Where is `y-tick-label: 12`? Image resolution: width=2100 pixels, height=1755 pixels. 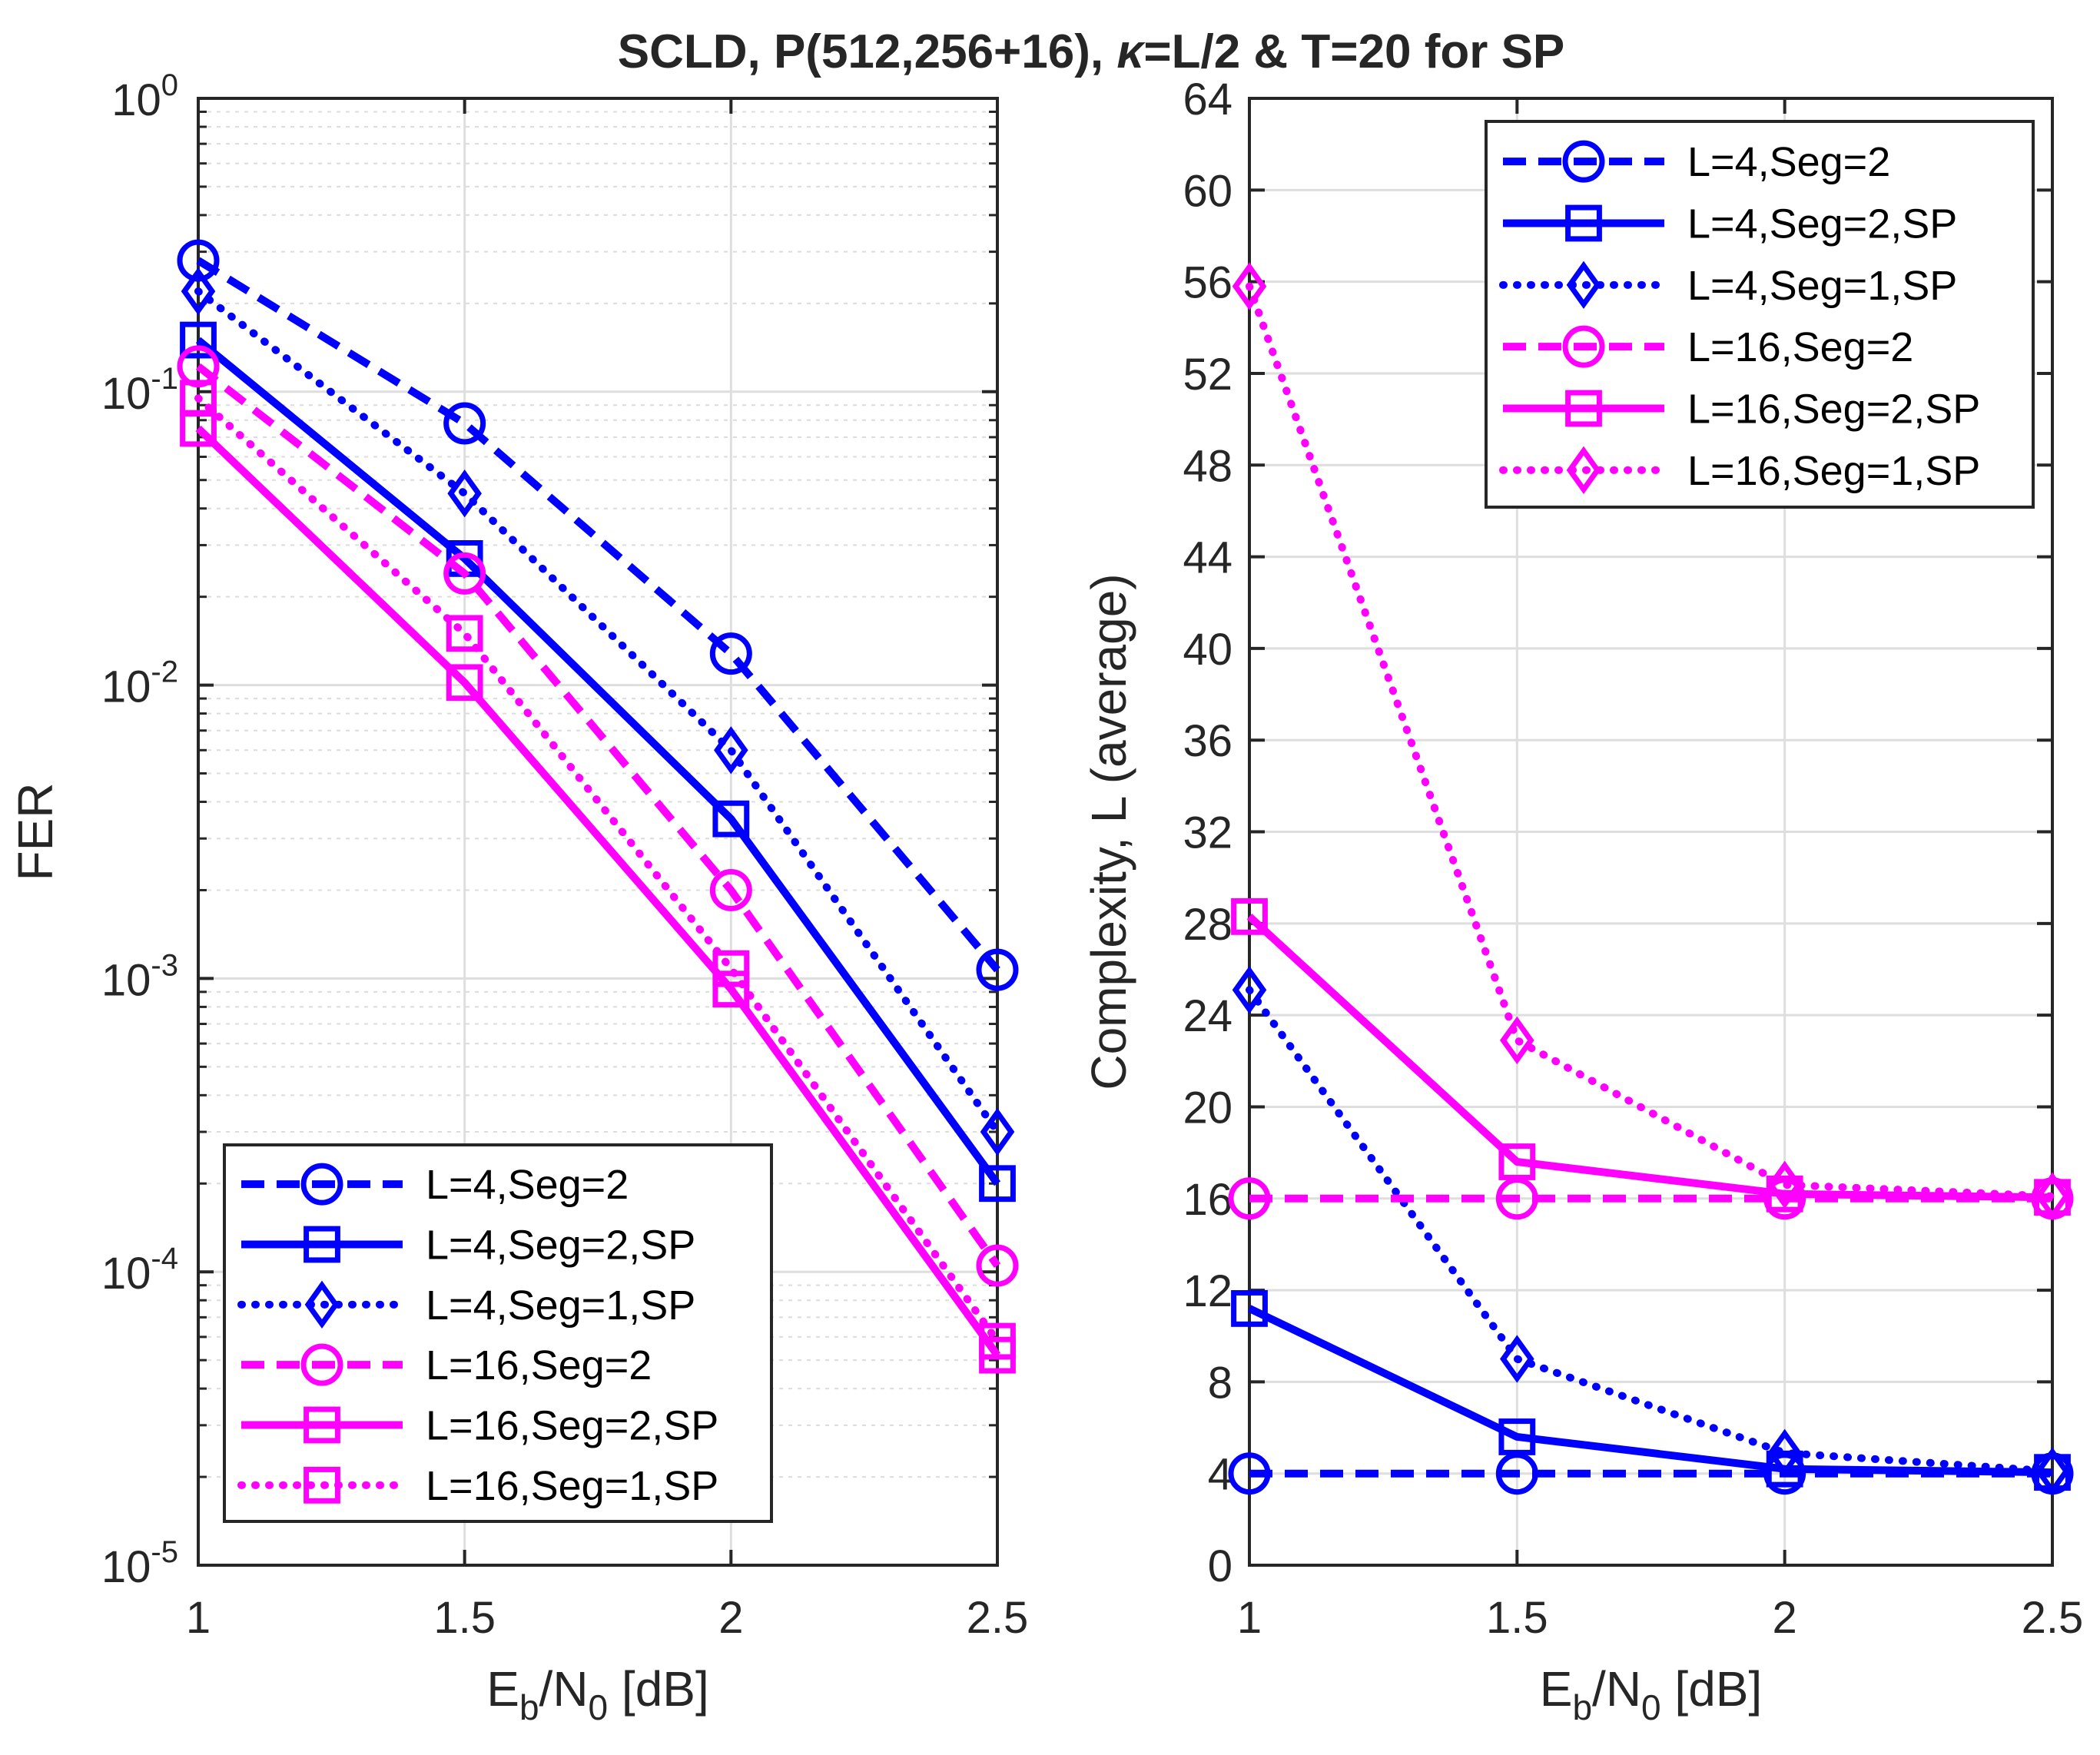 y-tick-label: 12 is located at coordinates (1207, 1291).